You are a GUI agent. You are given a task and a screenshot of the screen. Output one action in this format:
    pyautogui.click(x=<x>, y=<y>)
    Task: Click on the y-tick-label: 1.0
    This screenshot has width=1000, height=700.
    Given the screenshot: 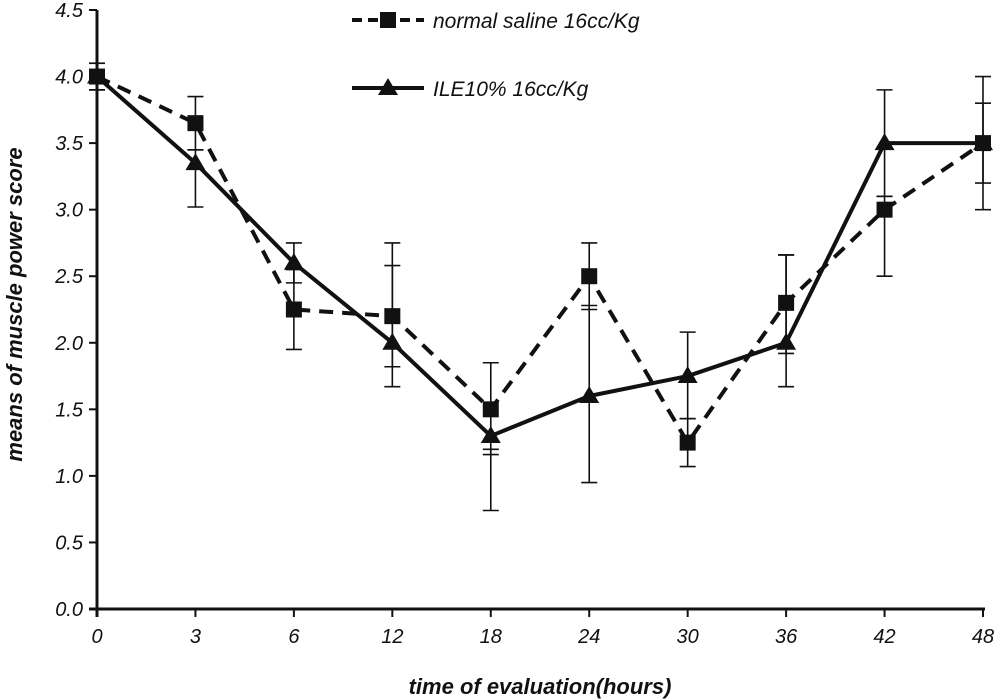 What is the action you would take?
    pyautogui.click(x=69, y=477)
    